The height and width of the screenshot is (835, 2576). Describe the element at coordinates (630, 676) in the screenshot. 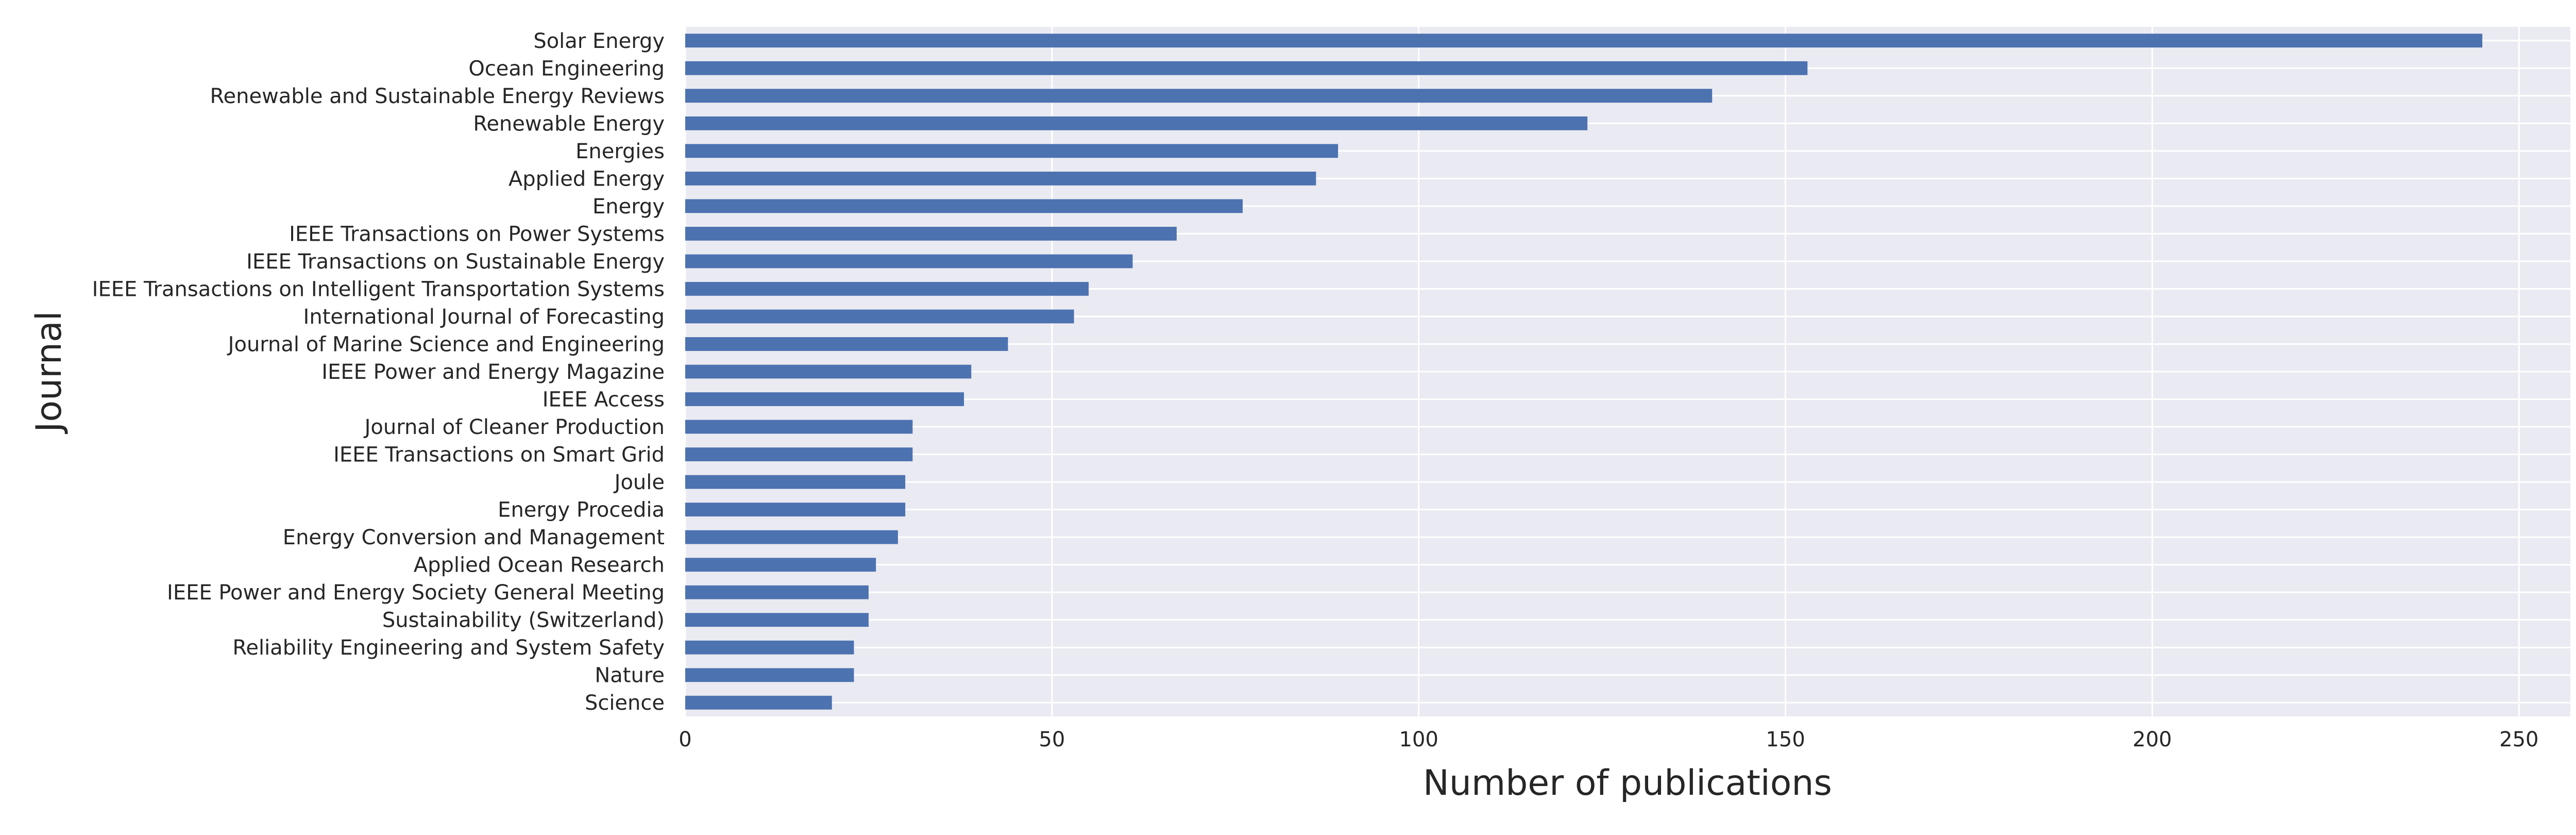

I see `category-label: Nature` at that location.